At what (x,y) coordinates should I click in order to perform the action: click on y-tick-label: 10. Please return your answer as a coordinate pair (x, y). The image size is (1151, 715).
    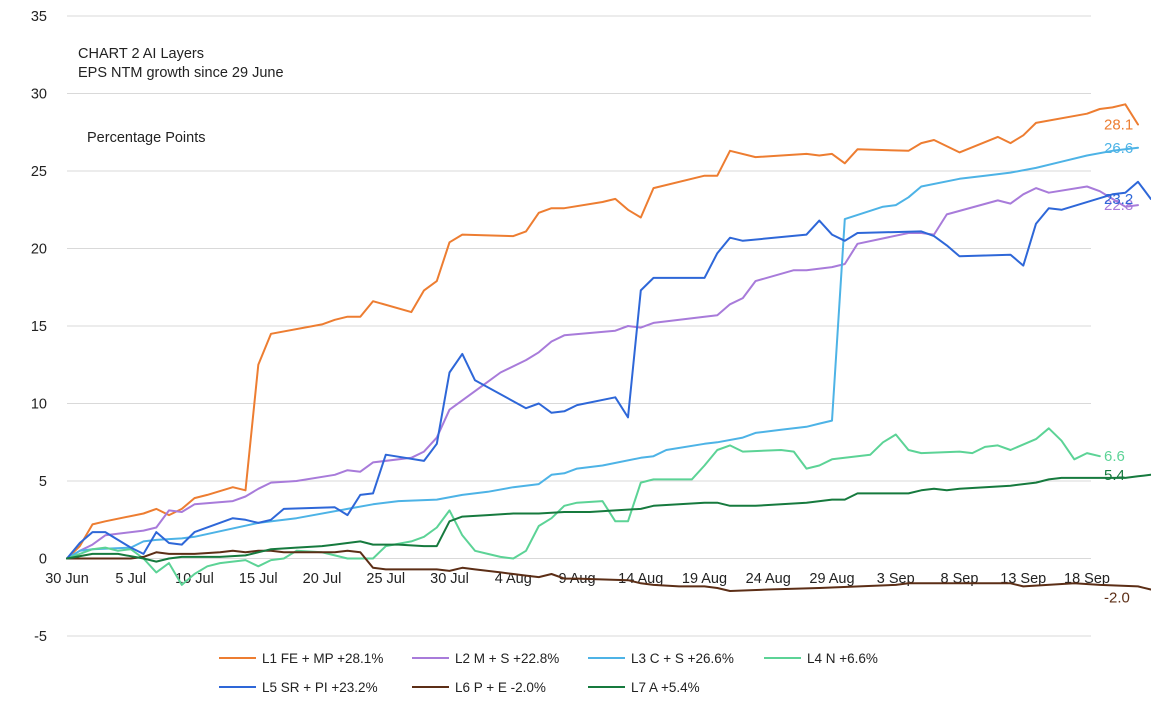
    Looking at the image, I should click on (39, 405).